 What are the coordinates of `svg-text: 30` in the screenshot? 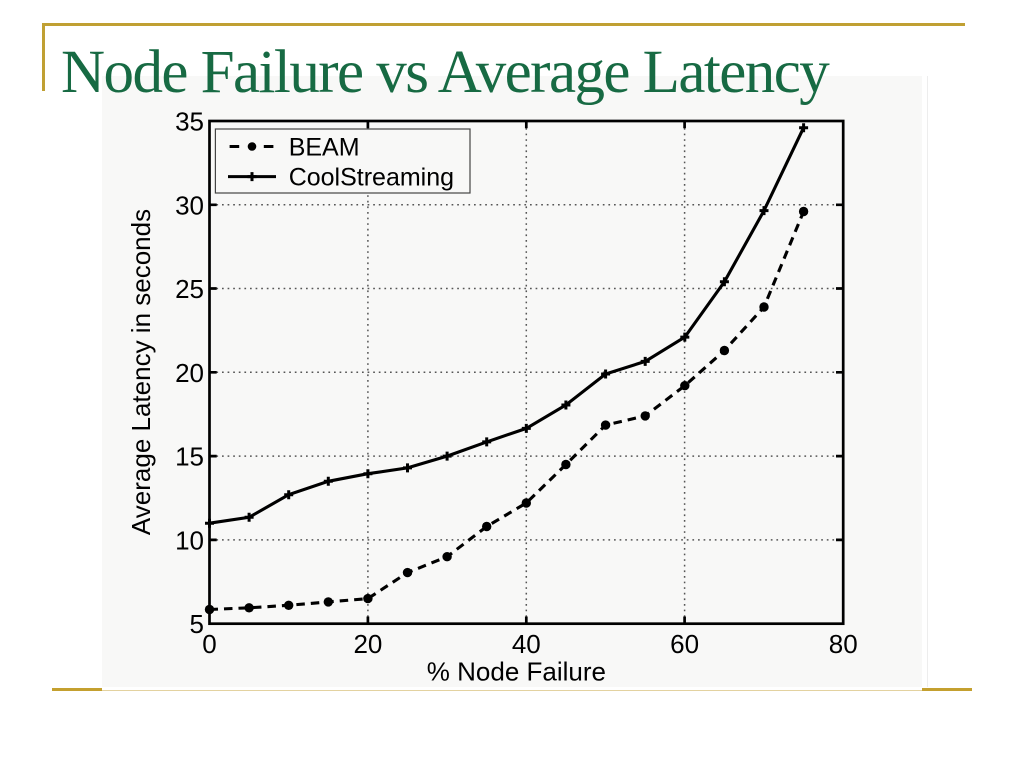 It's located at (189, 205).